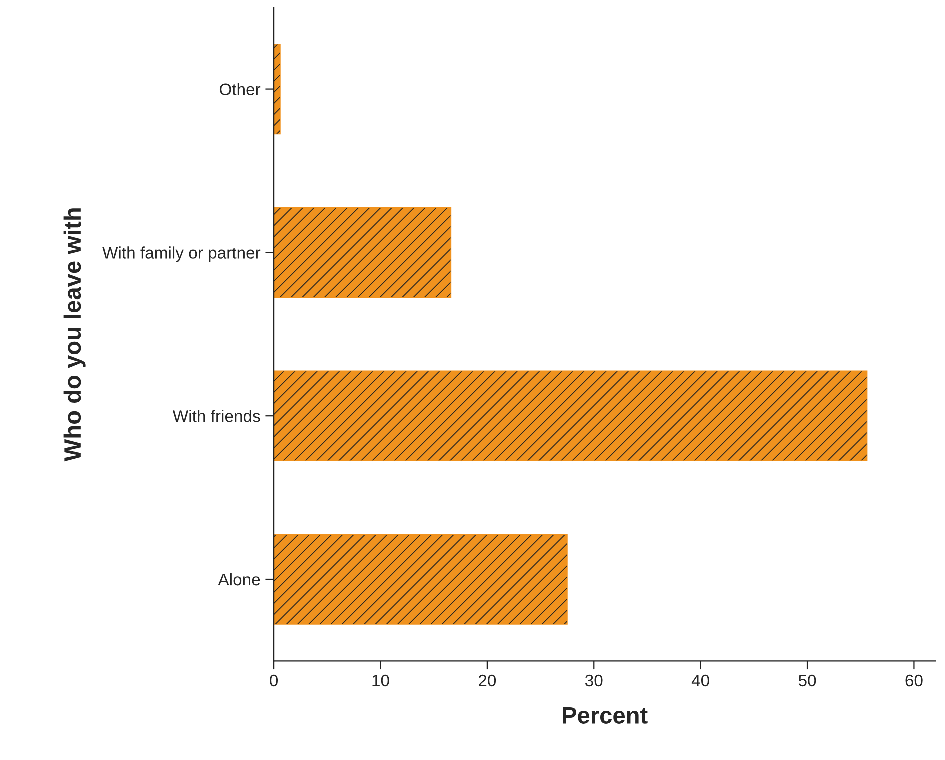 The image size is (945, 760). What do you see at coordinates (239, 579) in the screenshot?
I see `y-tick-label: Alone` at bounding box center [239, 579].